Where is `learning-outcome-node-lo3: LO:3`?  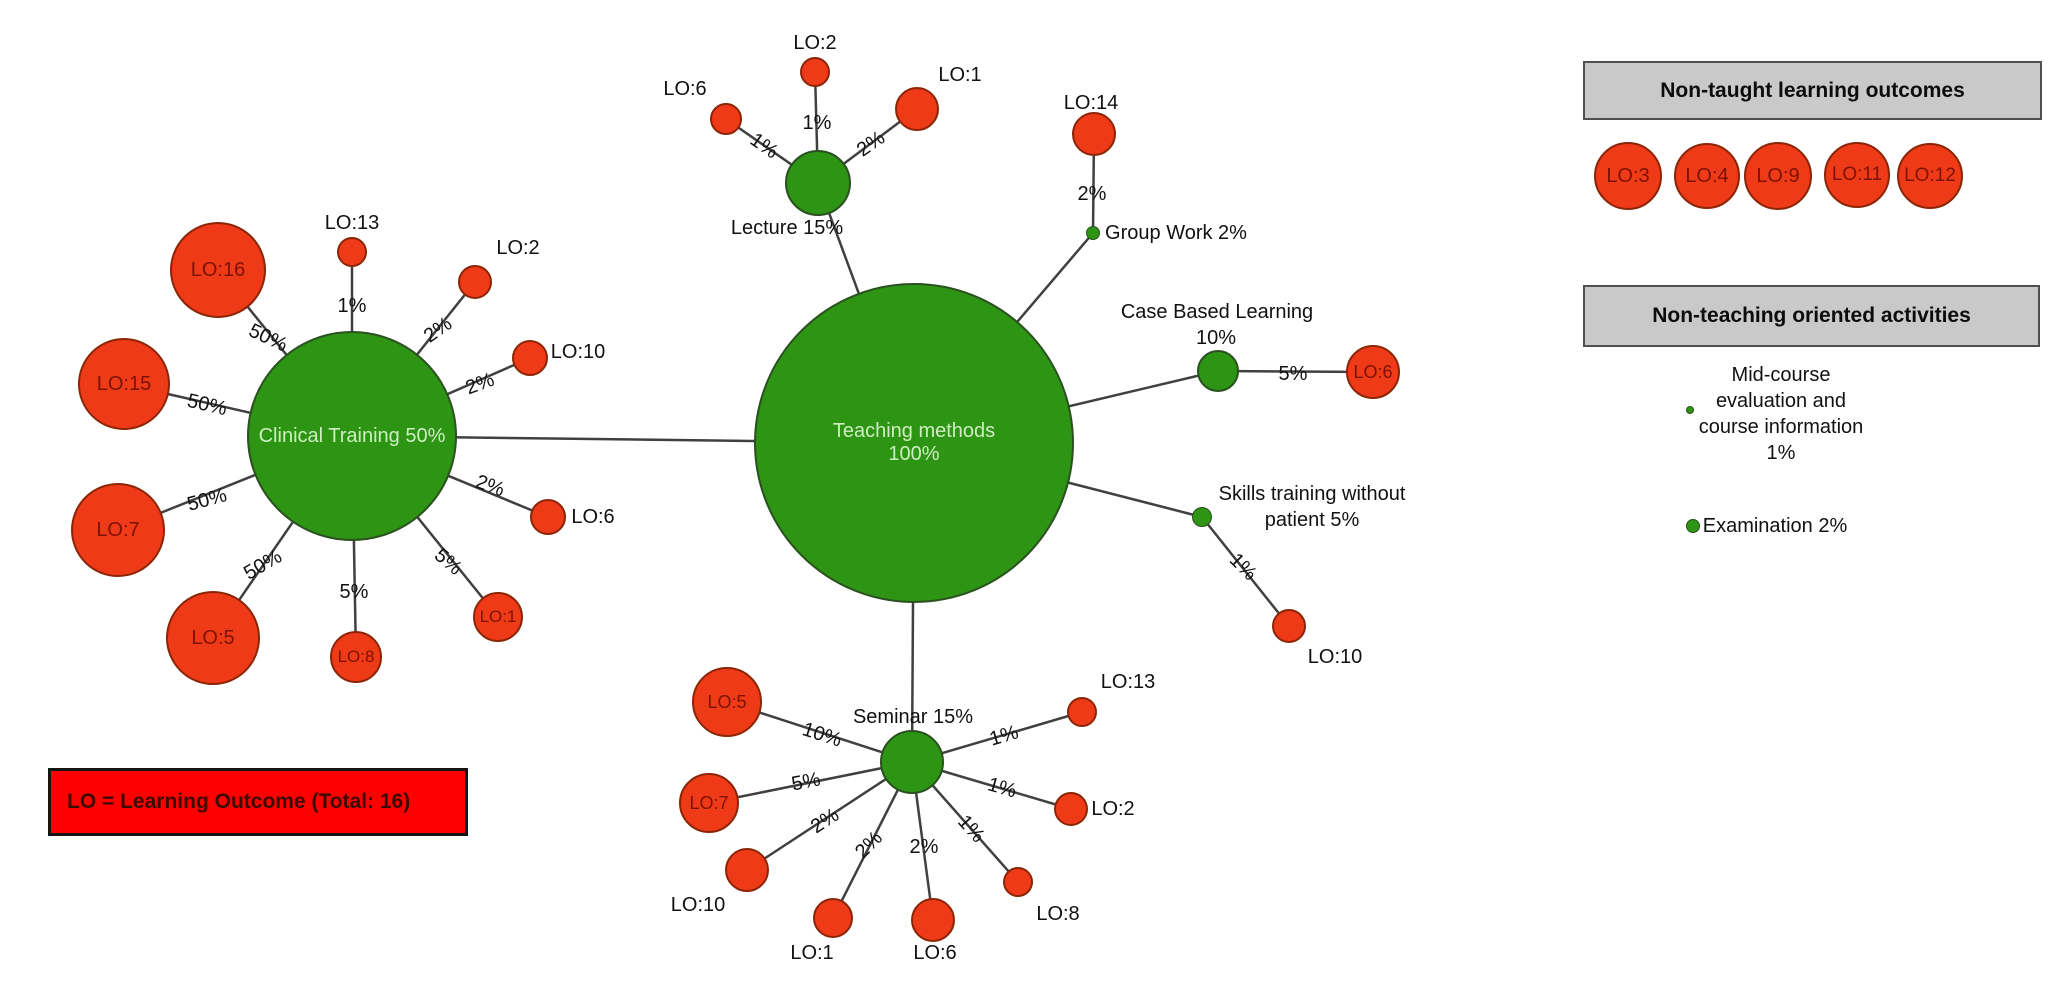
learning-outcome-node-lo3: LO:3 is located at coordinates (1628, 176).